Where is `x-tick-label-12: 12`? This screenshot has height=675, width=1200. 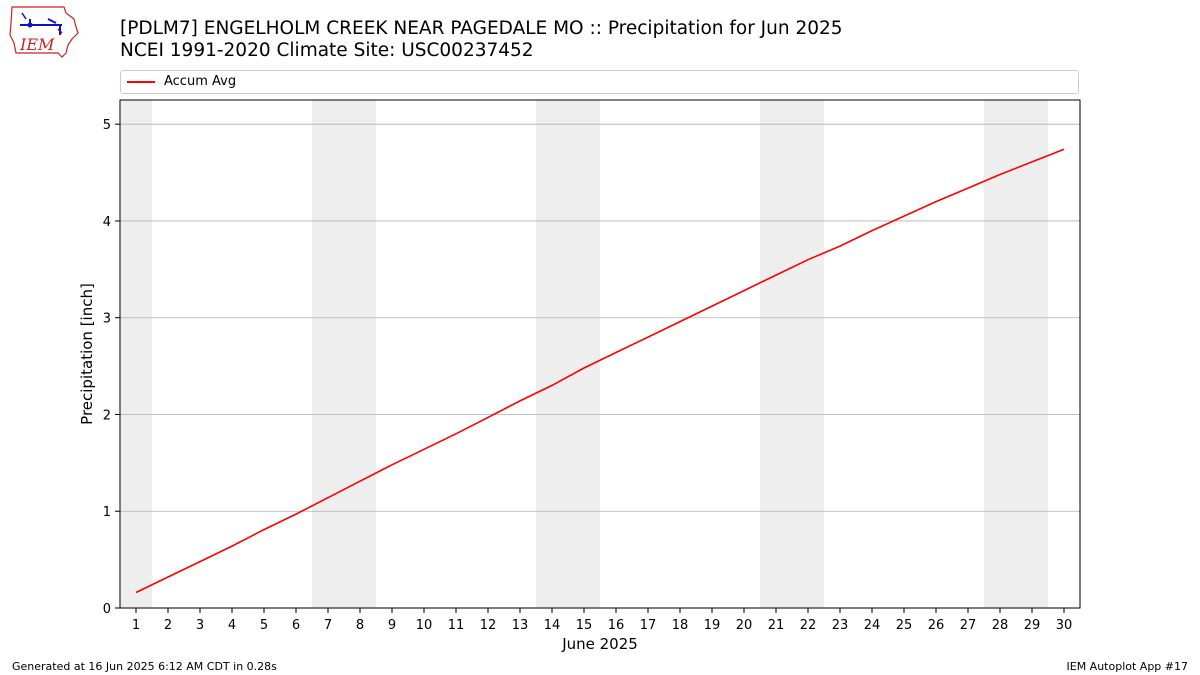
x-tick-label-12: 12 is located at coordinates (488, 625).